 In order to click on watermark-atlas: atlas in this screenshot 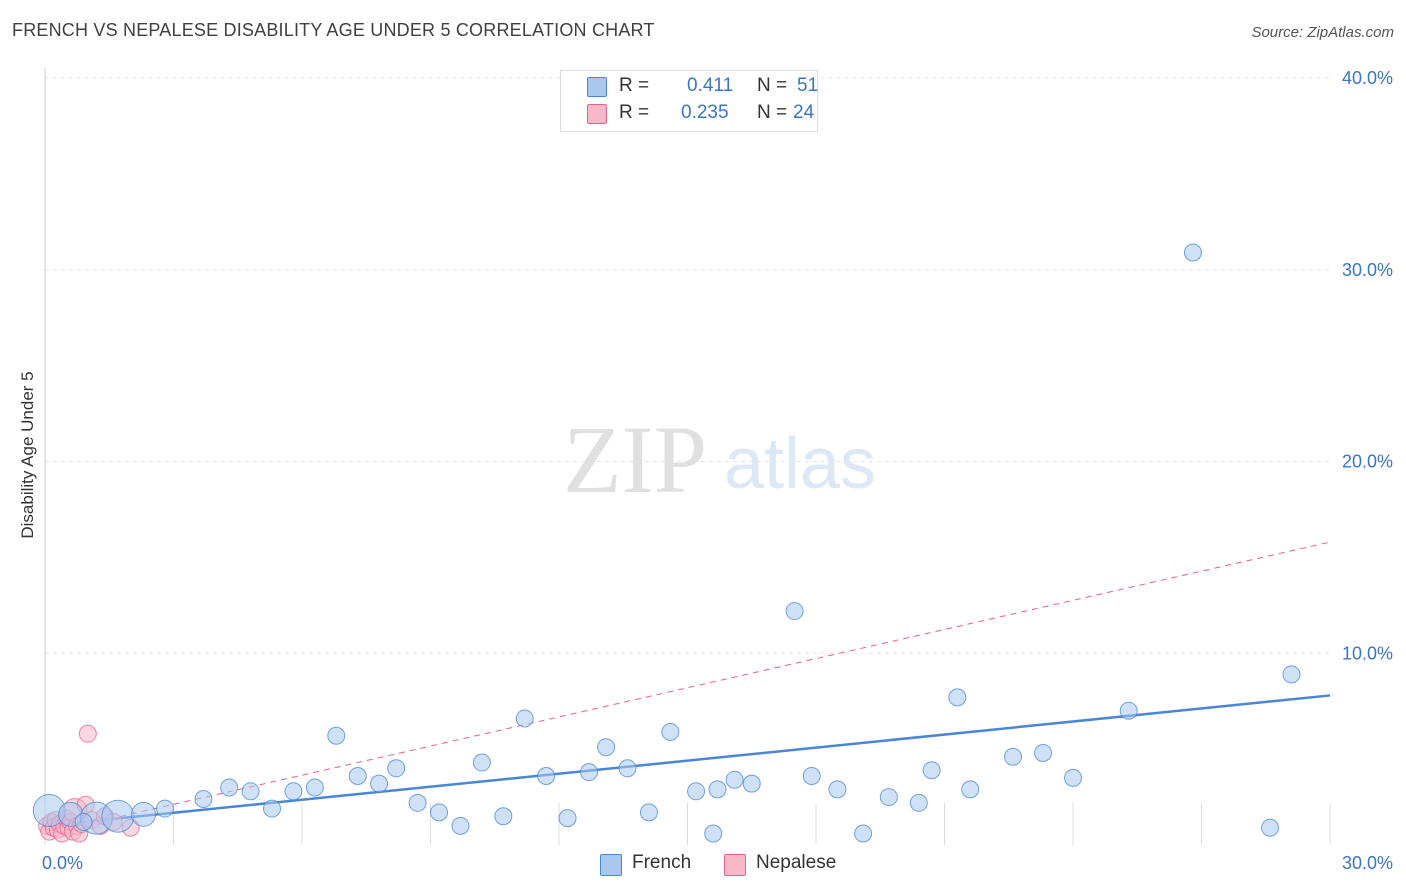, I will do `click(800, 464)`.